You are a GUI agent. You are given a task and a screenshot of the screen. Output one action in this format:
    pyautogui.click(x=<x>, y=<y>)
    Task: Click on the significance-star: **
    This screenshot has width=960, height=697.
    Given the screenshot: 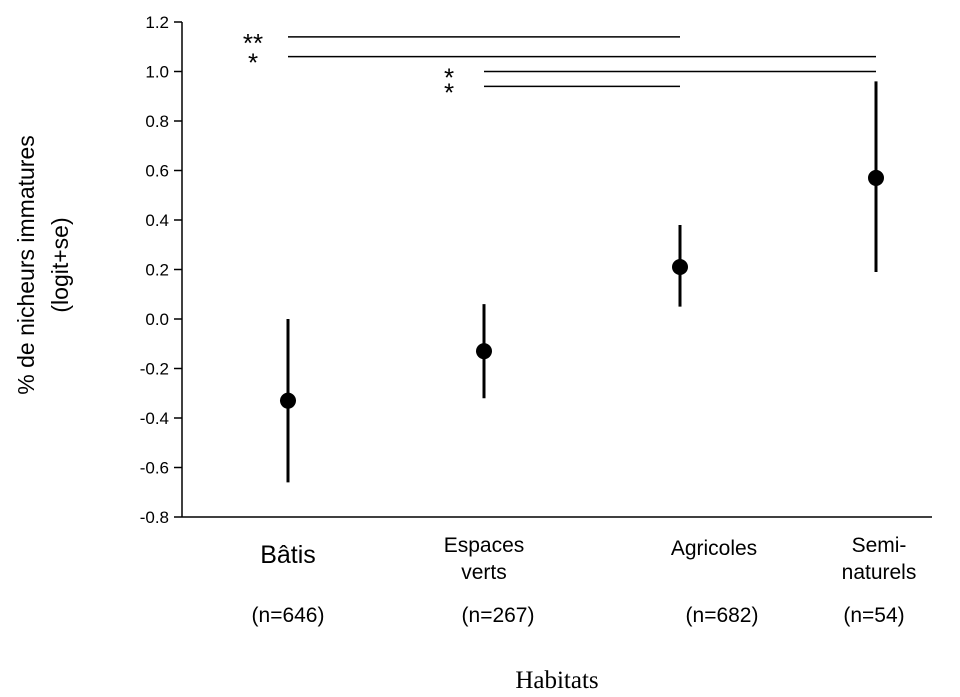 What is the action you would take?
    pyautogui.click(x=253, y=43)
    